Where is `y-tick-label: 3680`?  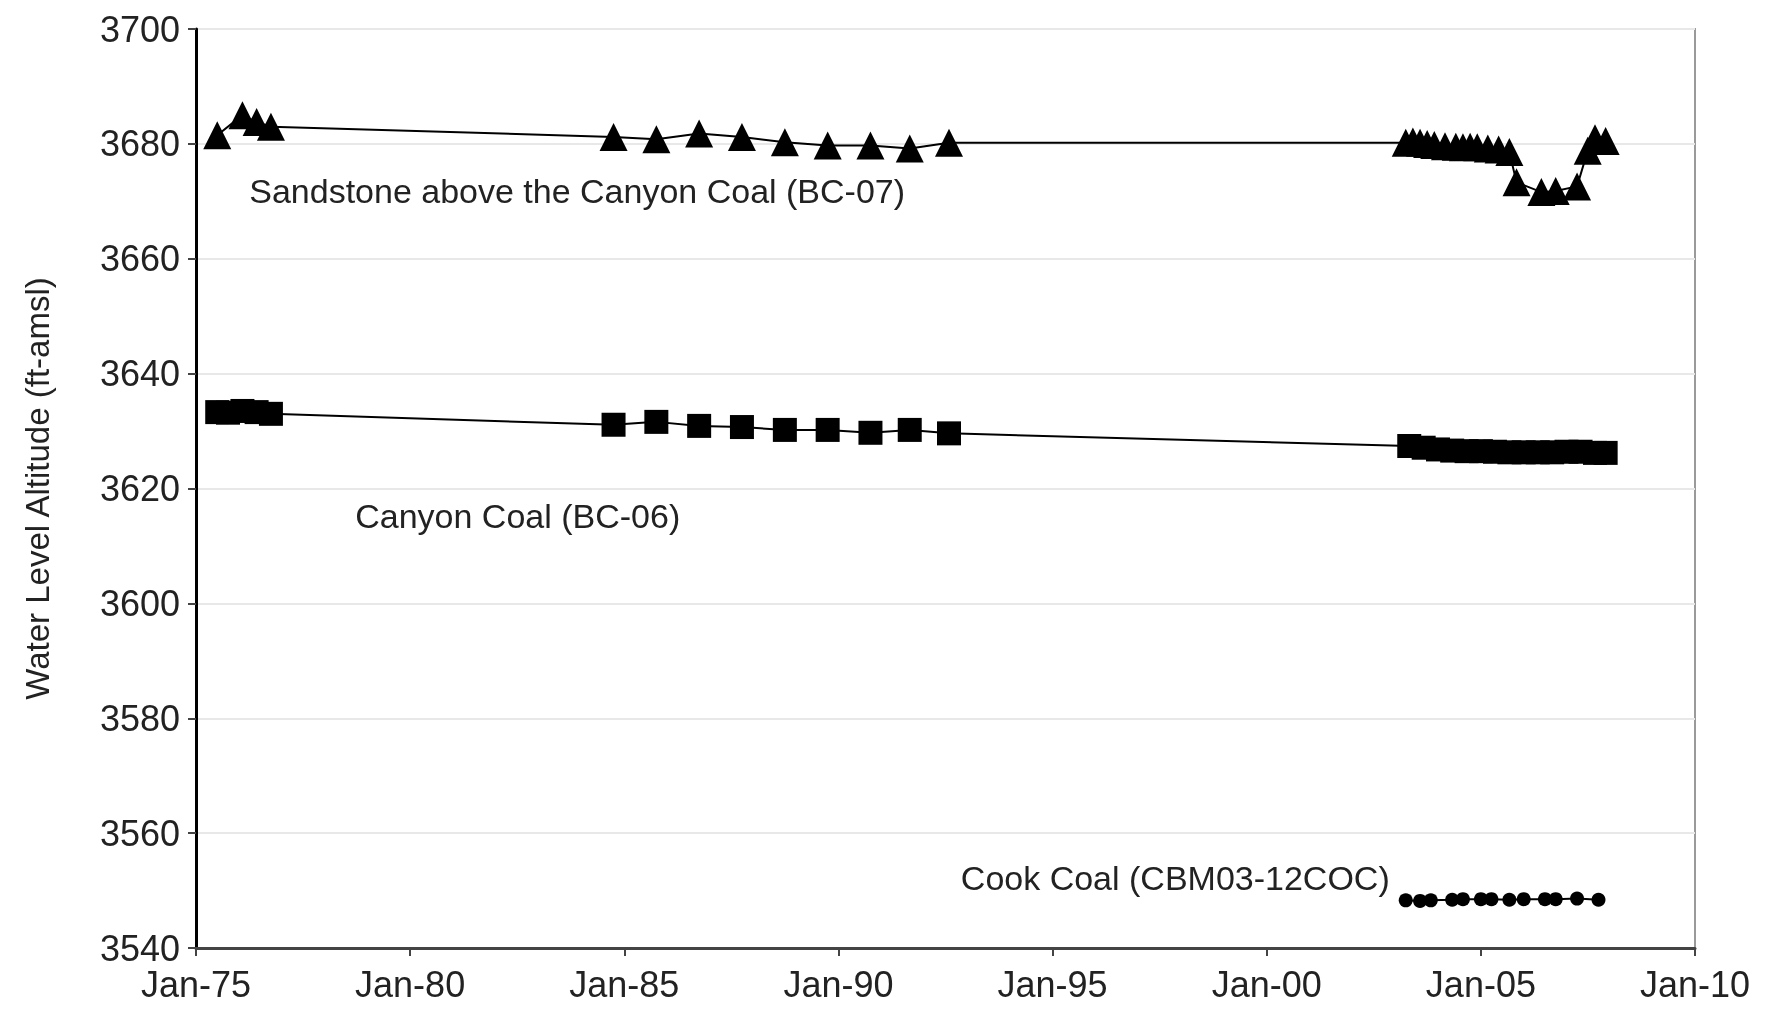 y-tick-label: 3680 is located at coordinates (139, 144).